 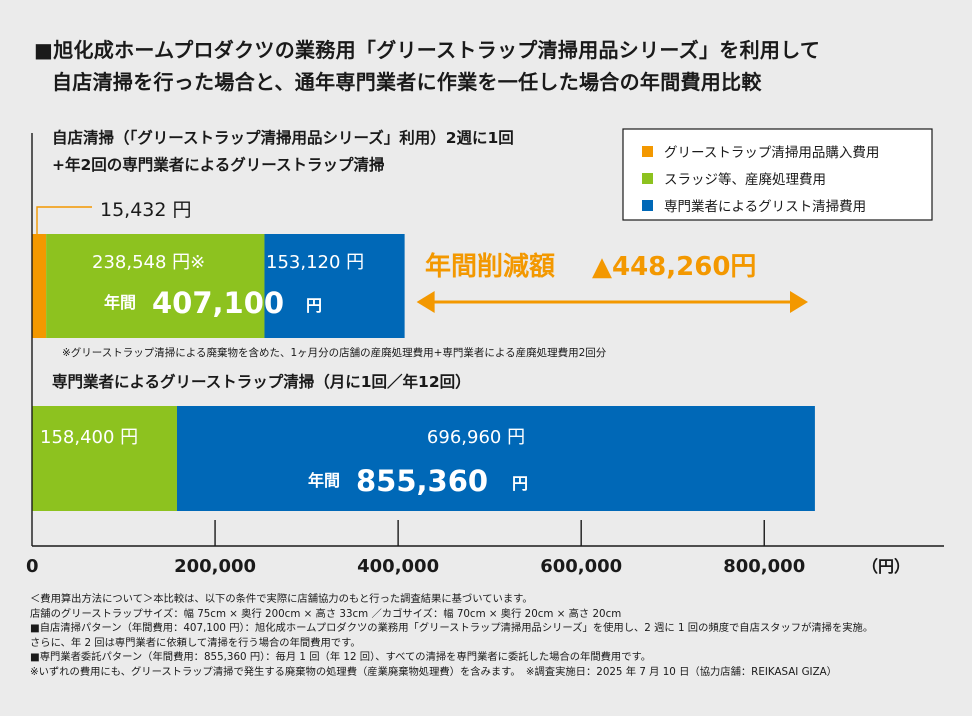 I want to click on total-unit-2: 円, so click(x=520, y=483).